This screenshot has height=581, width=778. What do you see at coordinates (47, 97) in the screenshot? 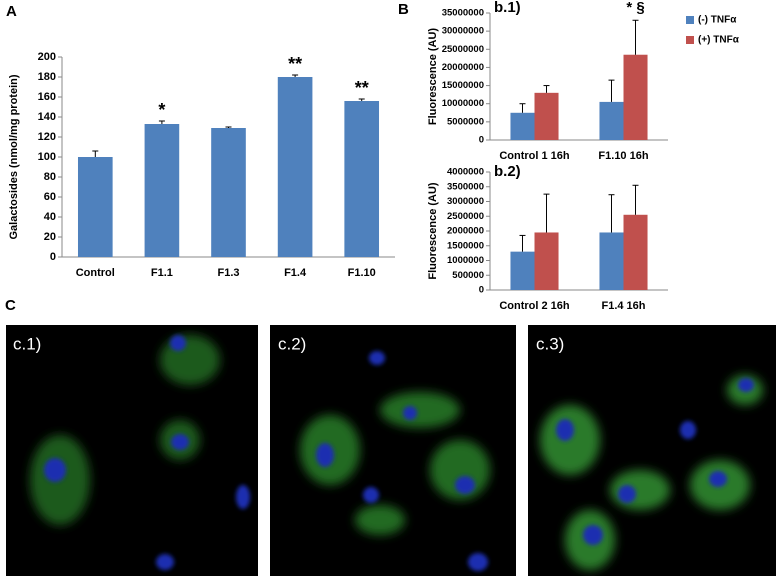
I see `y-tick-label: 160` at bounding box center [47, 97].